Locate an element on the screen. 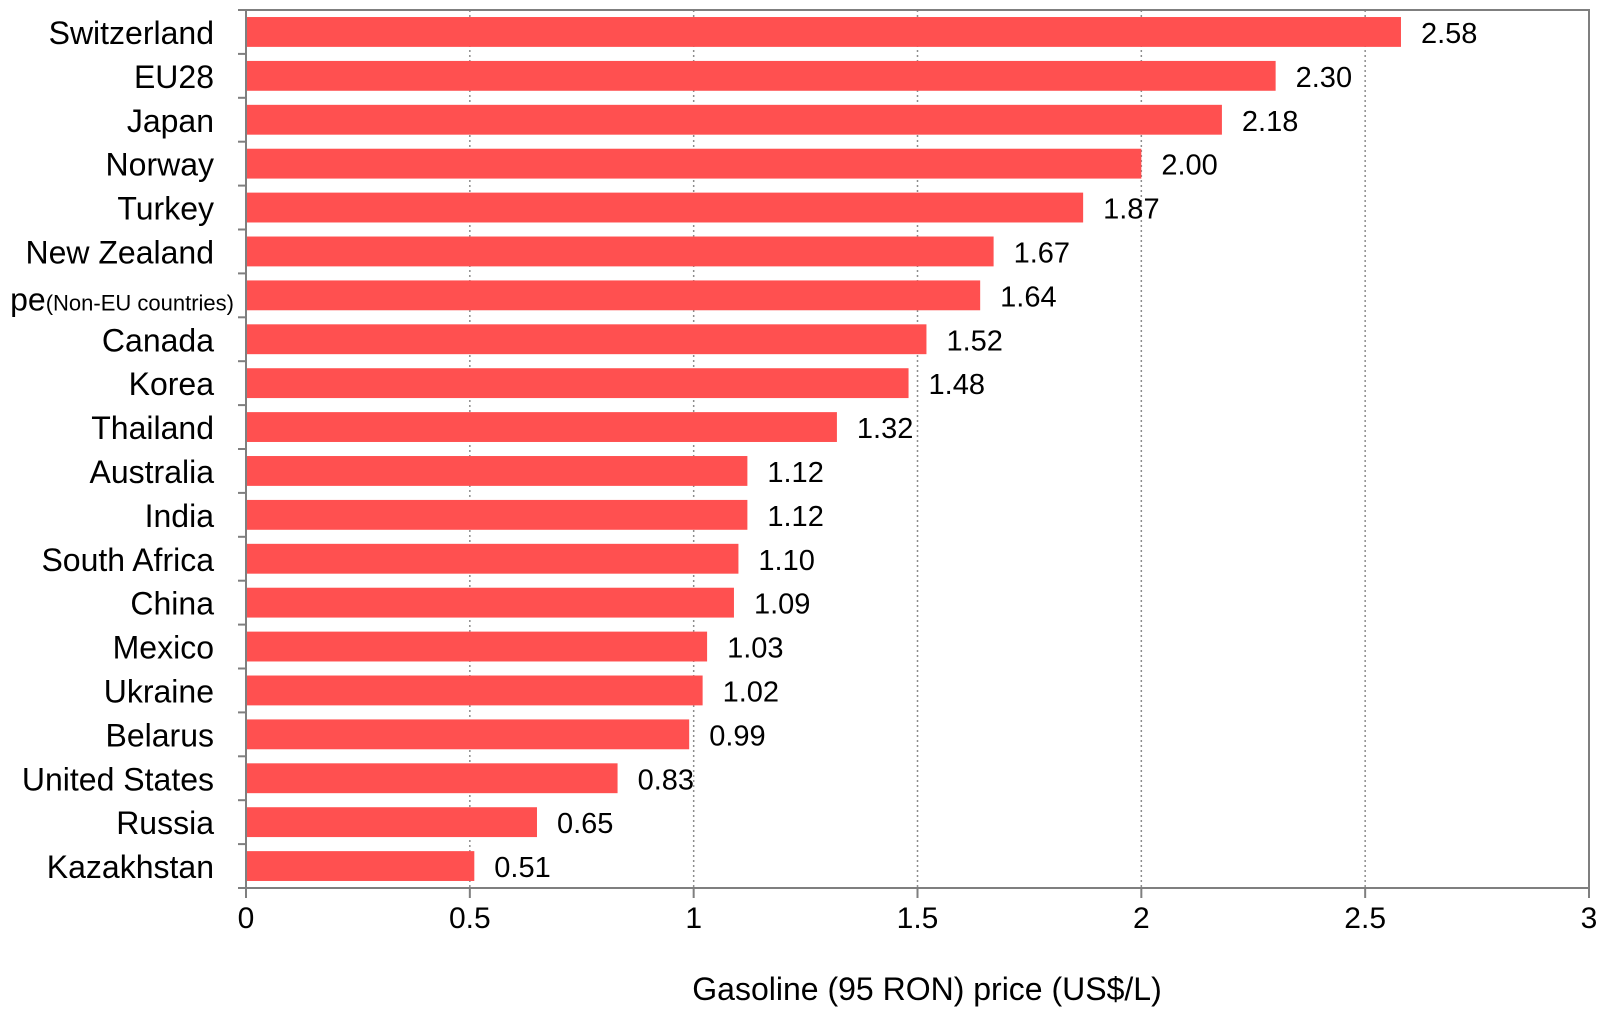  data-label: 0.99 is located at coordinates (737, 736).